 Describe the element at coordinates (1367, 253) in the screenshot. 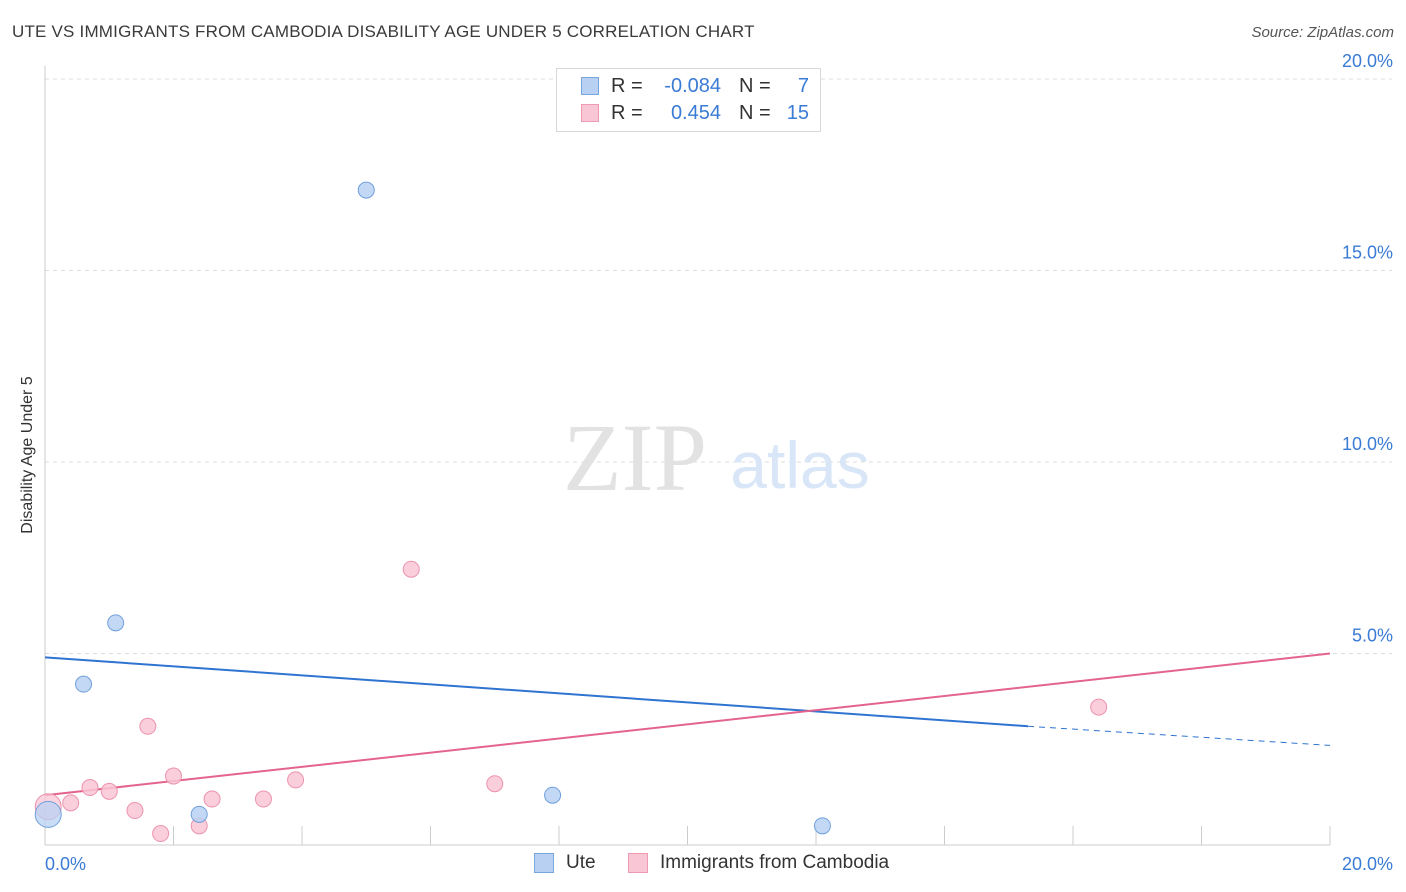

I see `y-tick-label: 15.0%` at that location.